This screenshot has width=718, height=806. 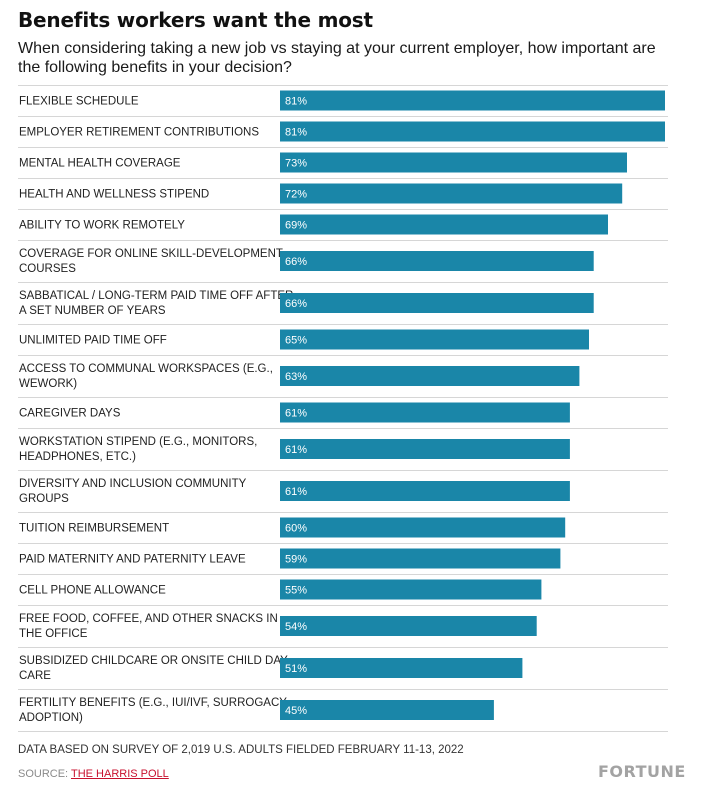 What do you see at coordinates (138, 442) in the screenshot?
I see `category-label-line: WORKSTATION STIPEND (E.G., MONITORS,` at bounding box center [138, 442].